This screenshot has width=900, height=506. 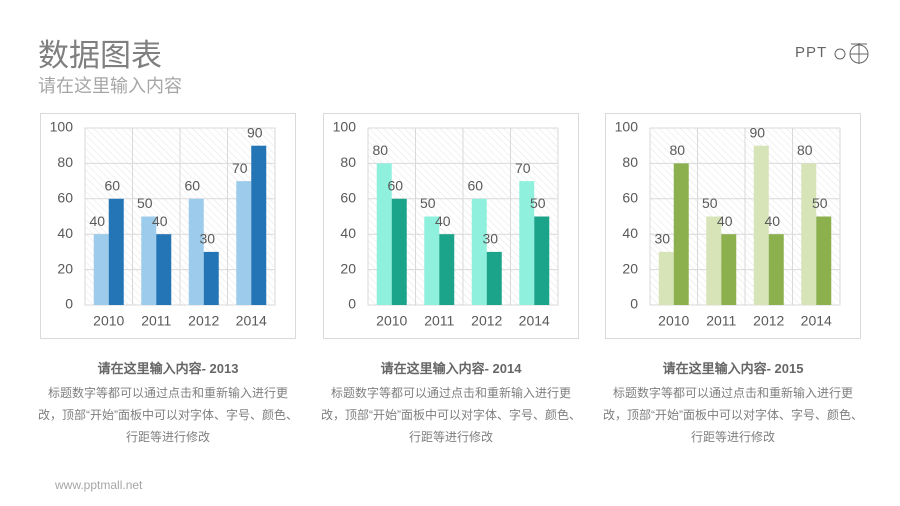 What do you see at coordinates (851, 53) in the screenshot?
I see `logo-icon` at bounding box center [851, 53].